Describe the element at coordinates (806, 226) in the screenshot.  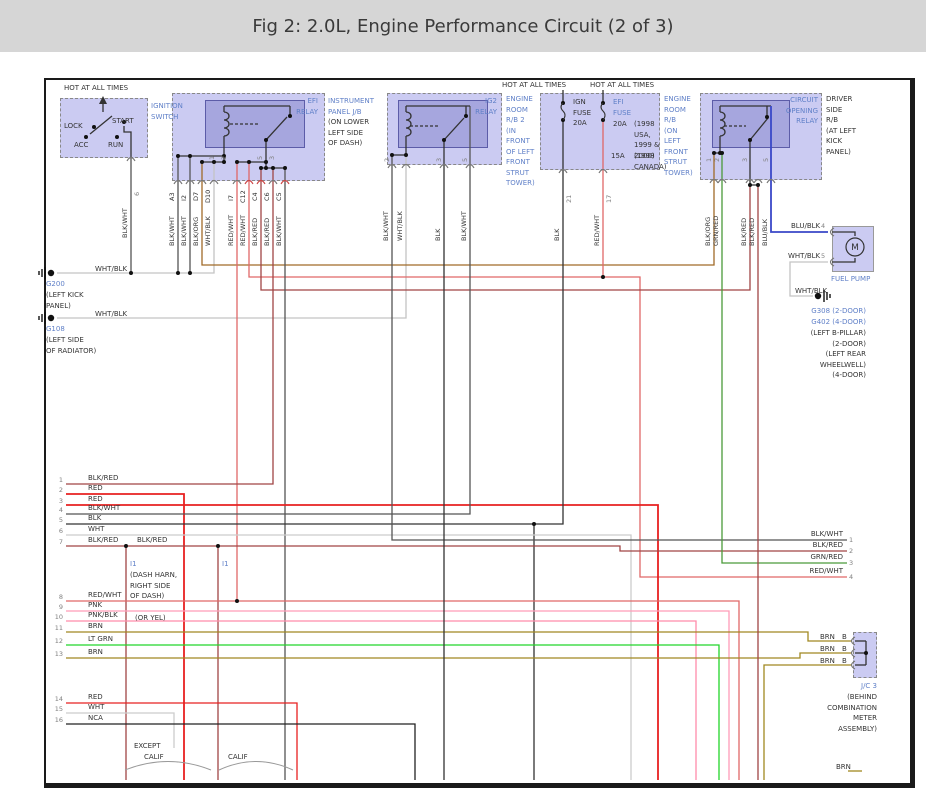
I see `fuel-pump-blublk: BLU/BLK` at that location.